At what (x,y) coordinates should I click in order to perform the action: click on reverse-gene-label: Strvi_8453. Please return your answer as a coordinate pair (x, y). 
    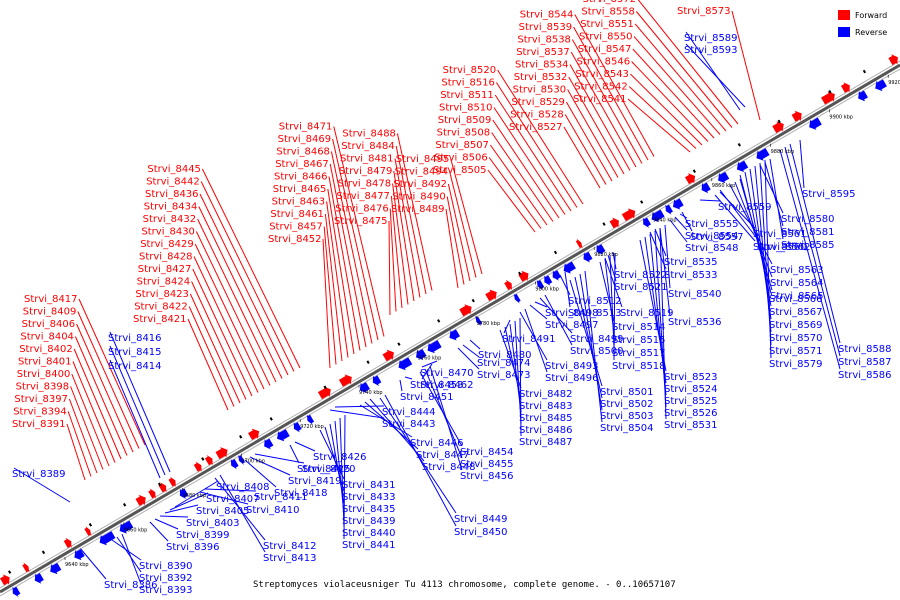
    Looking at the image, I should click on (437, 385).